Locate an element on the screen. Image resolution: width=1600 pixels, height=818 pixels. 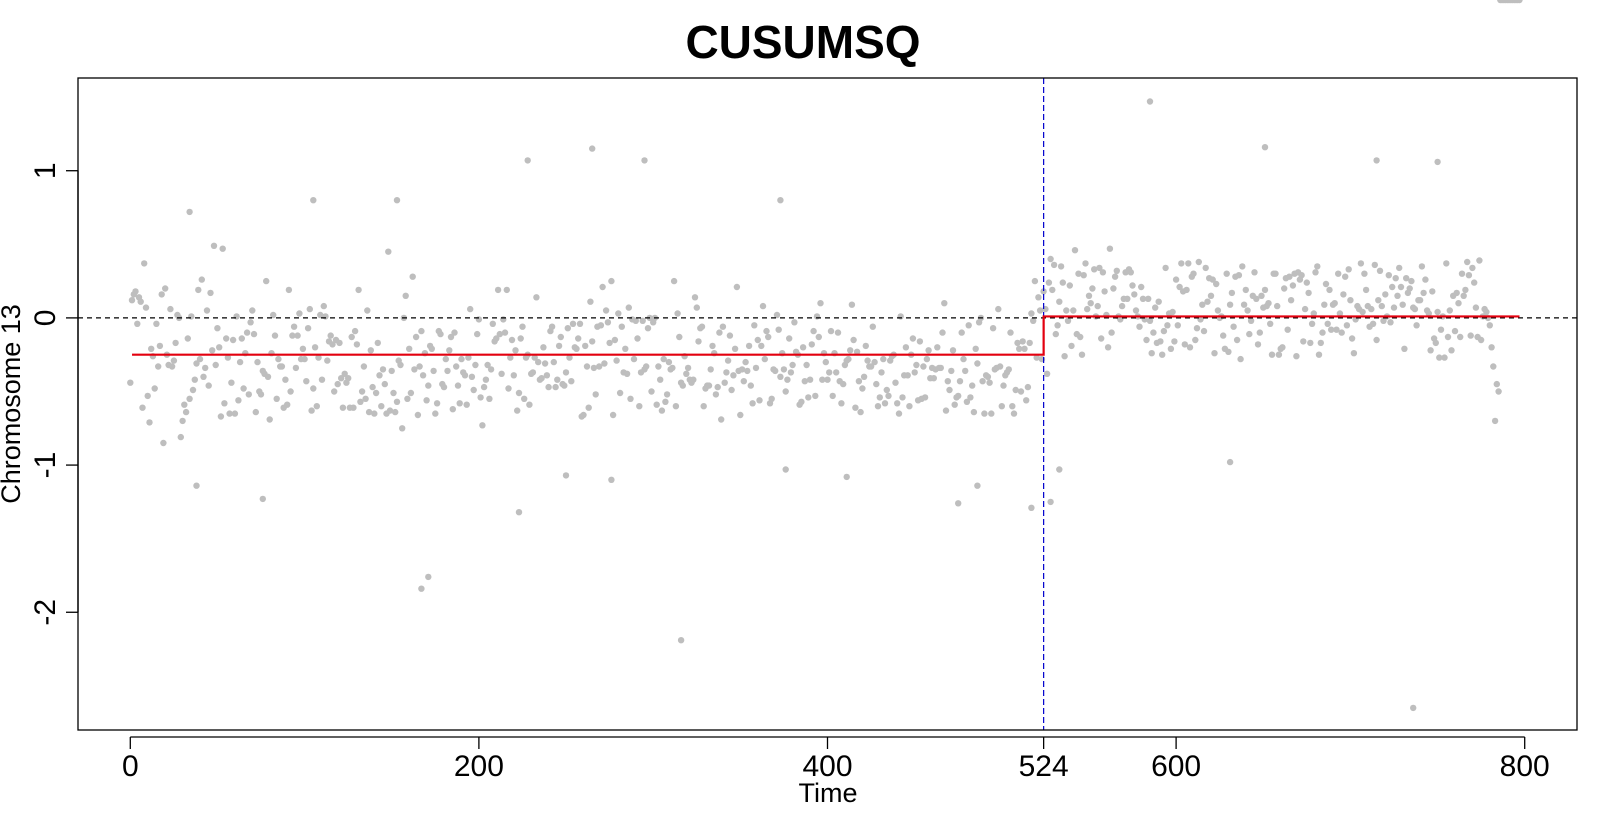
x-tick-label: 600 is located at coordinates (1176, 766).